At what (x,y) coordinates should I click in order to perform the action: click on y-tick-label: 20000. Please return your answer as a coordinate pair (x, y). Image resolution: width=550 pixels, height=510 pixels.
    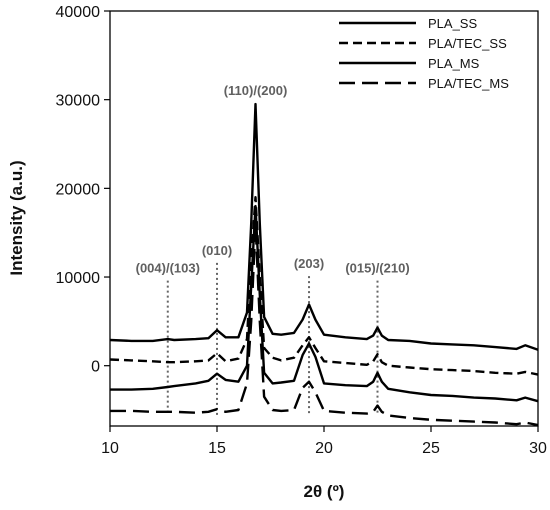
    Looking at the image, I should click on (78, 189).